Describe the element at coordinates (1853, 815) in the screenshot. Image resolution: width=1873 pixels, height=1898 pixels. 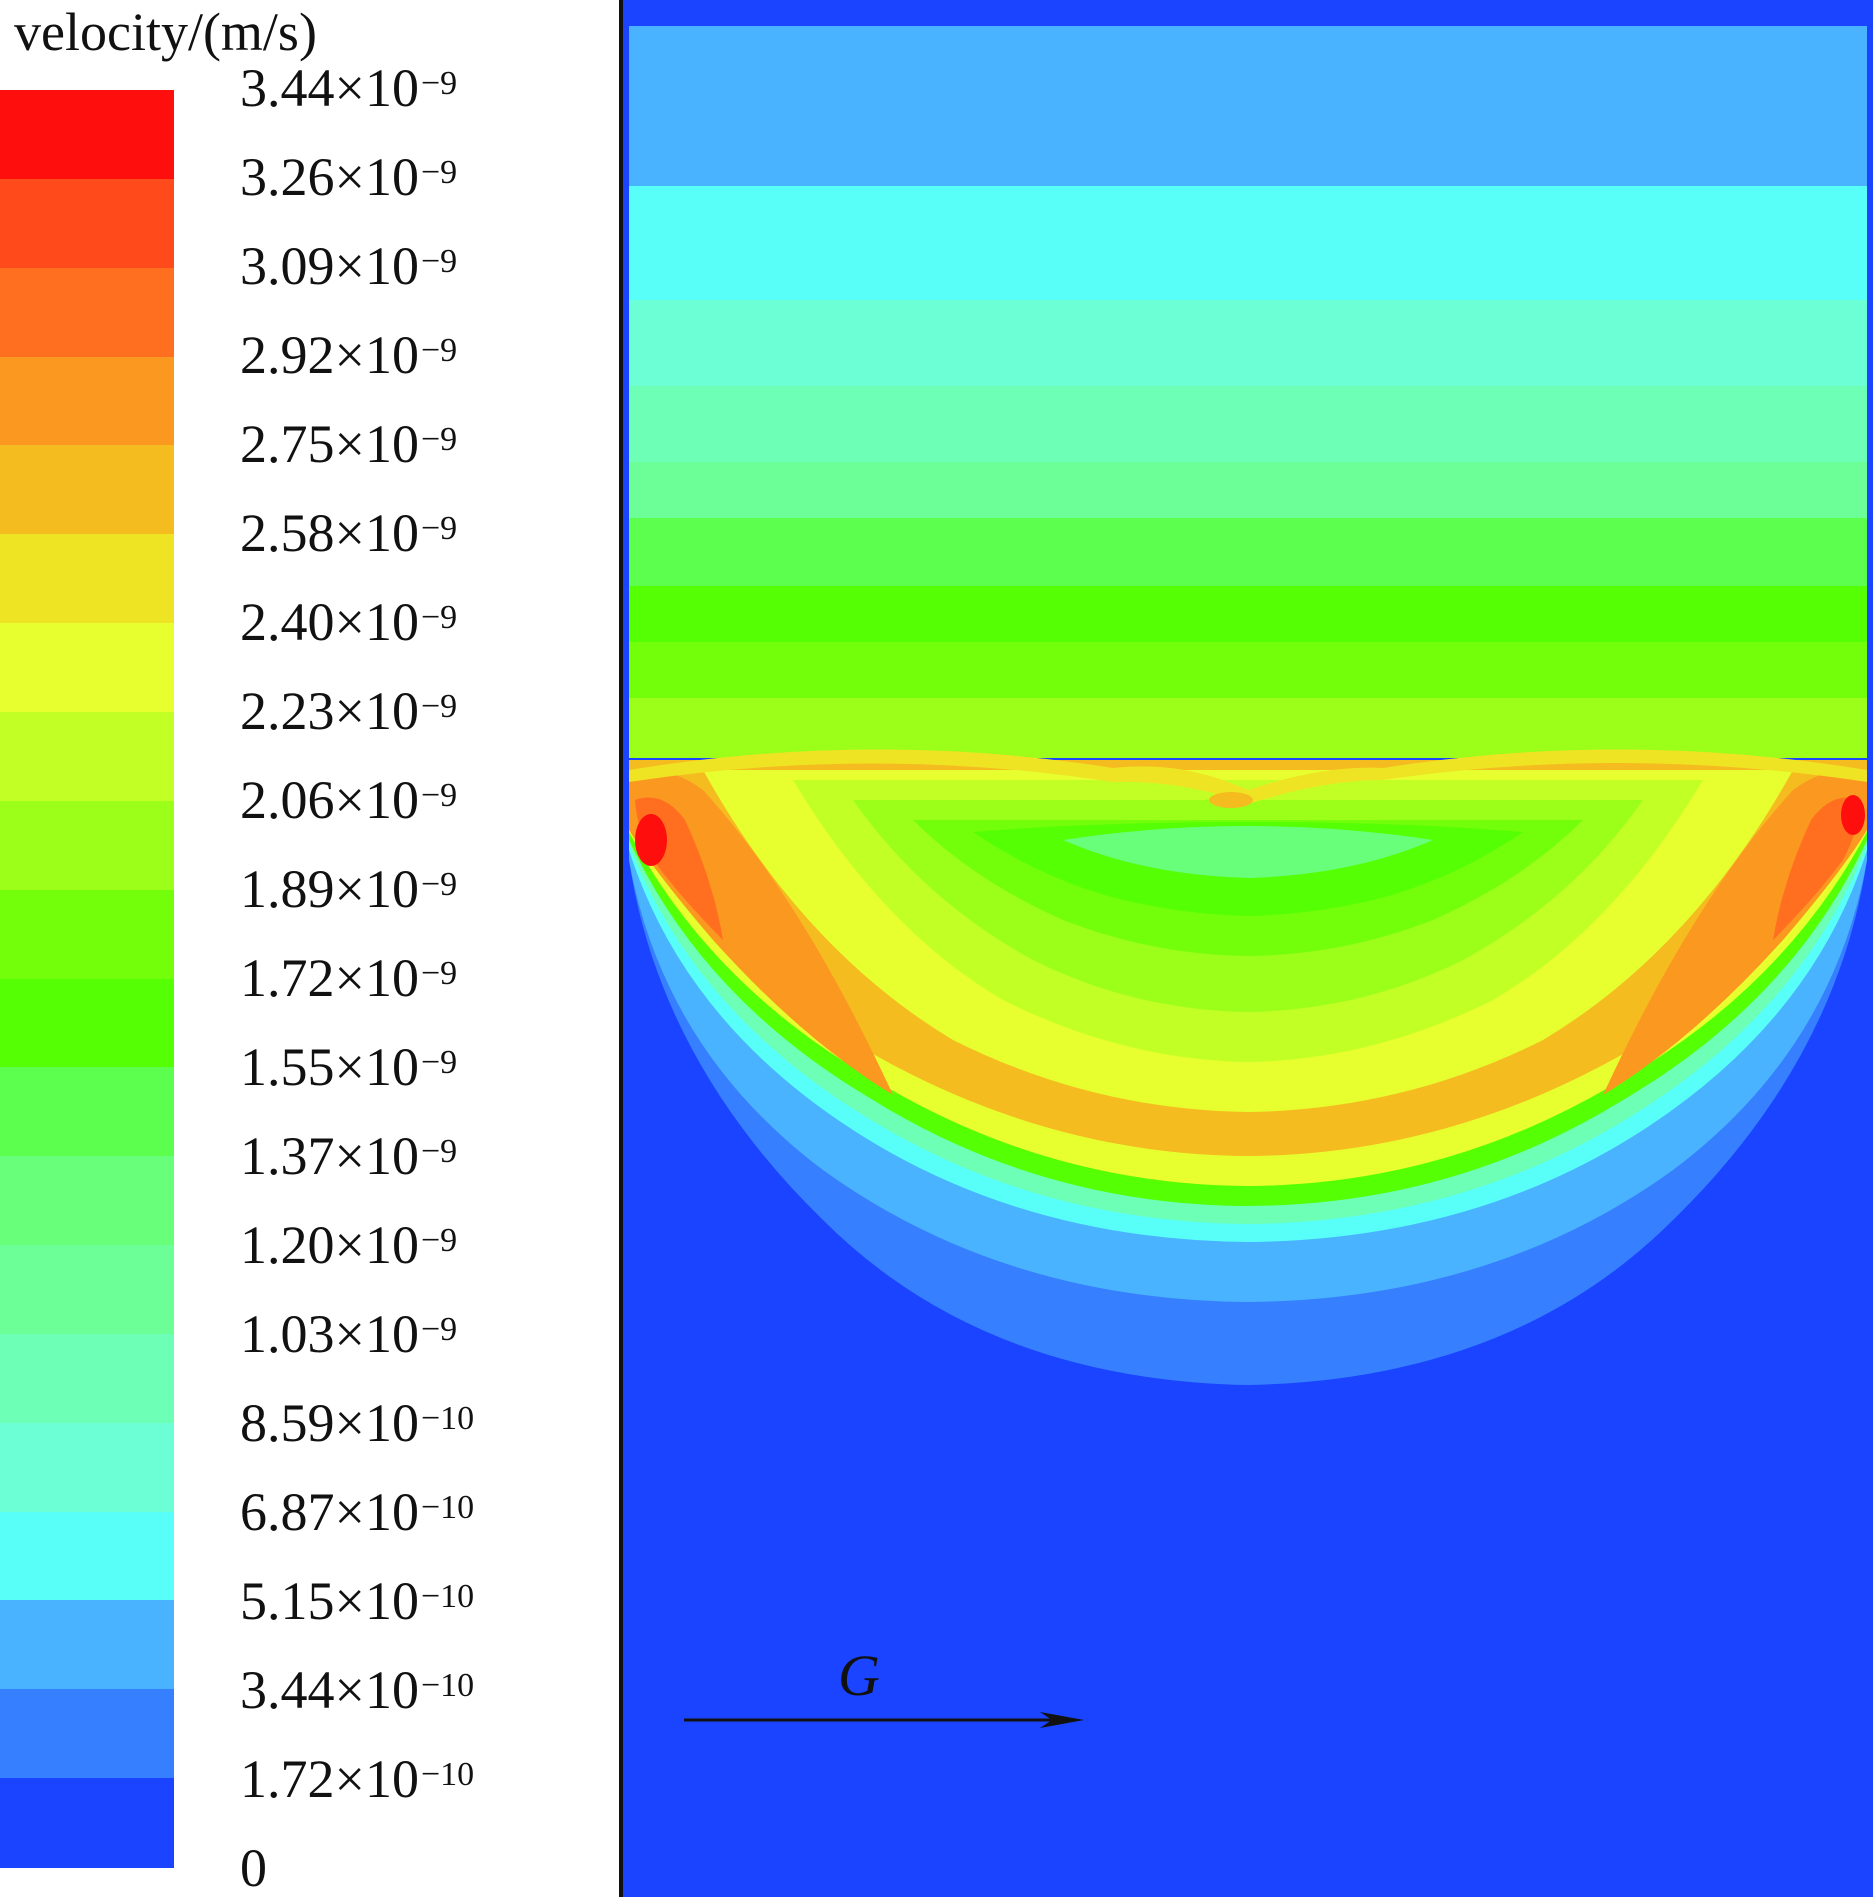
I see `right-hot-spot` at that location.